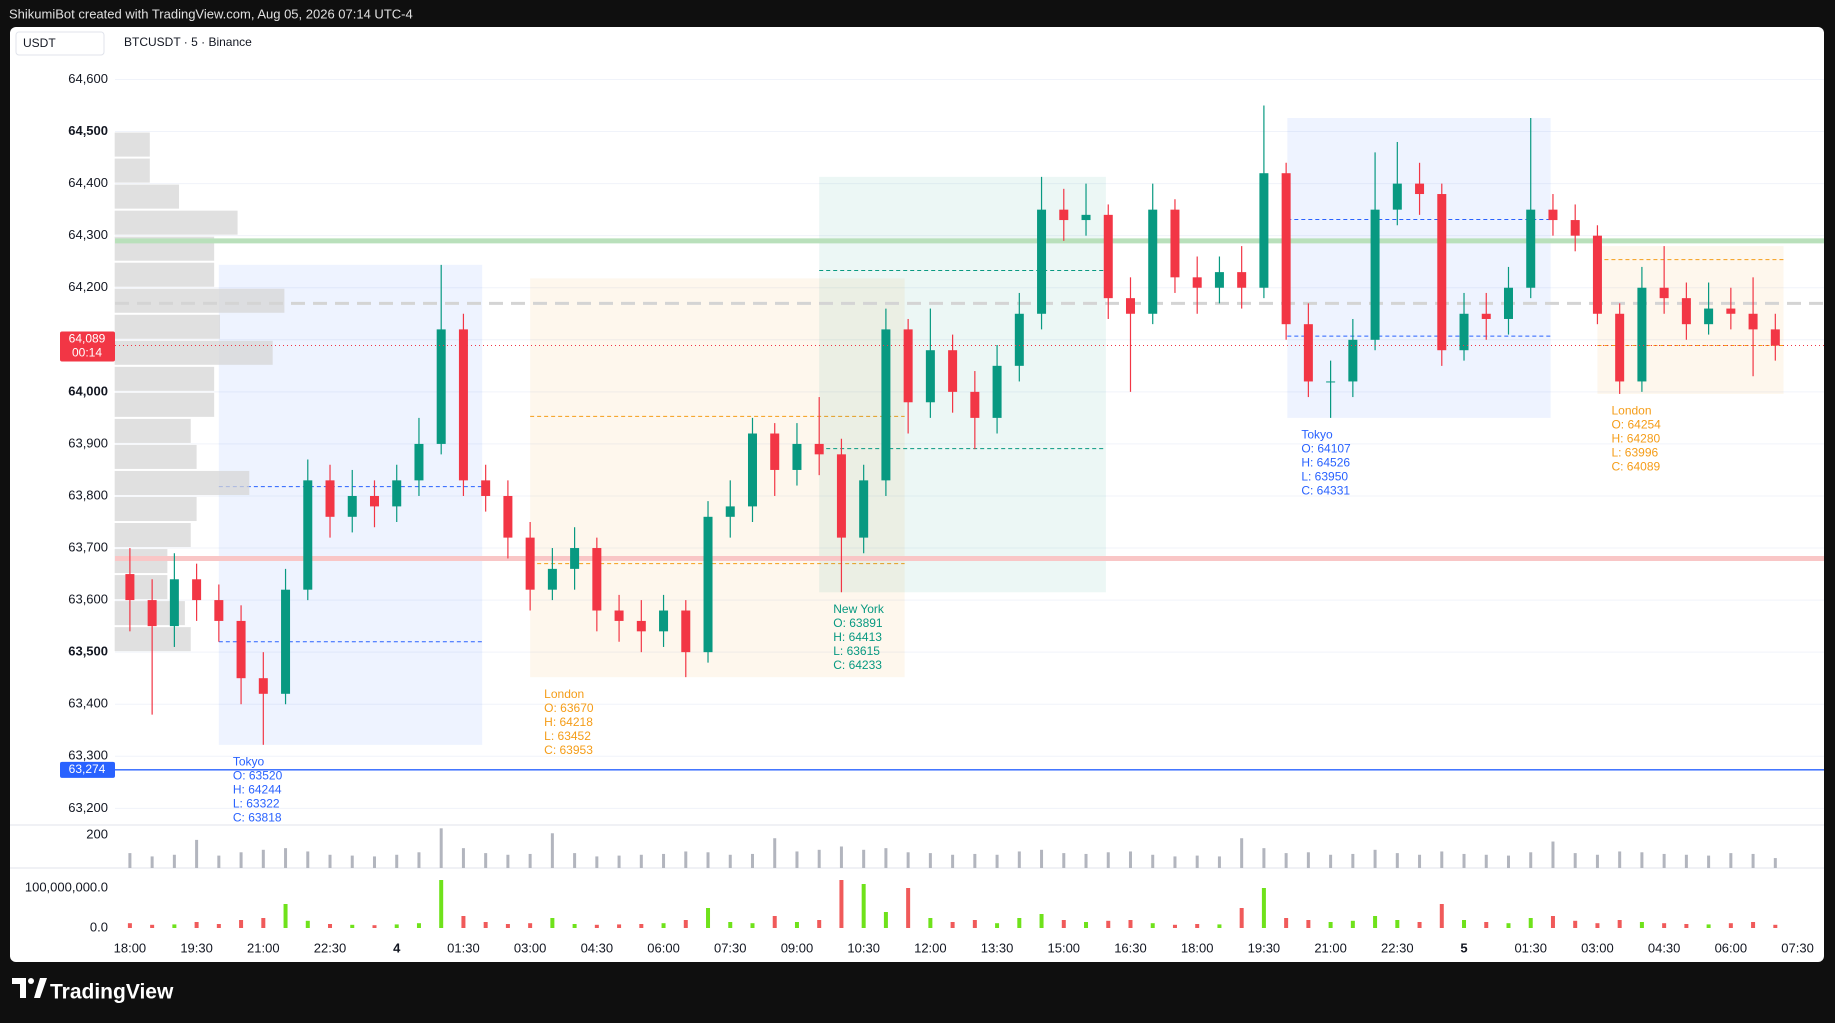  Describe the element at coordinates (99, 926) in the screenshot. I see `quote-volume-tick-label: 0.0` at that location.